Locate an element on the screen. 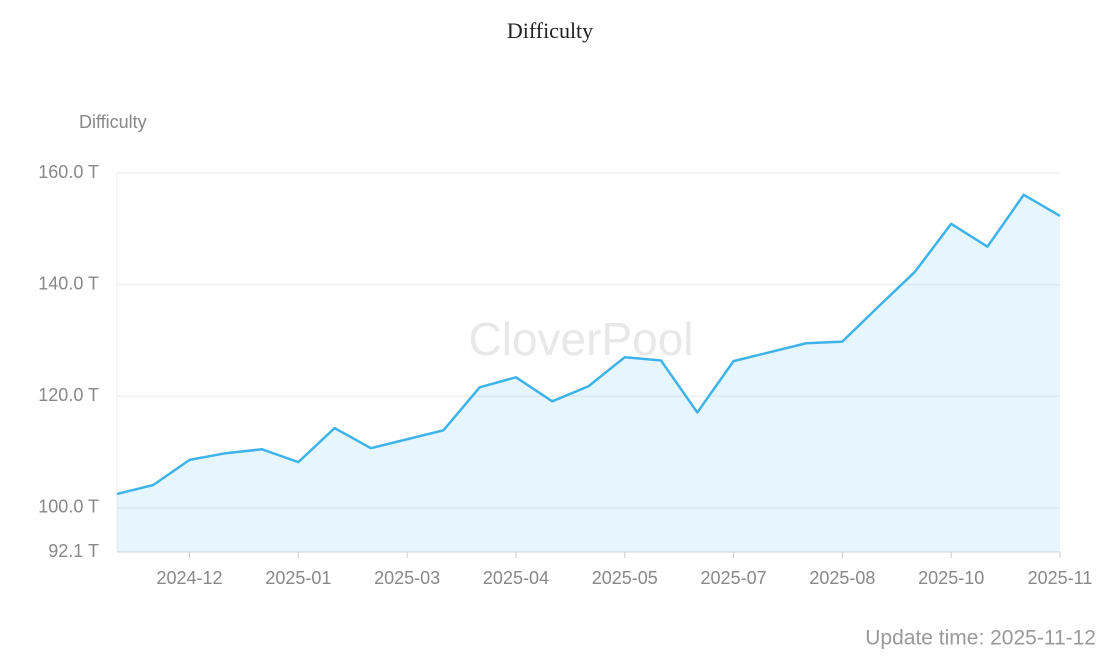  y-axis-label: Difficulty is located at coordinates (113, 122).